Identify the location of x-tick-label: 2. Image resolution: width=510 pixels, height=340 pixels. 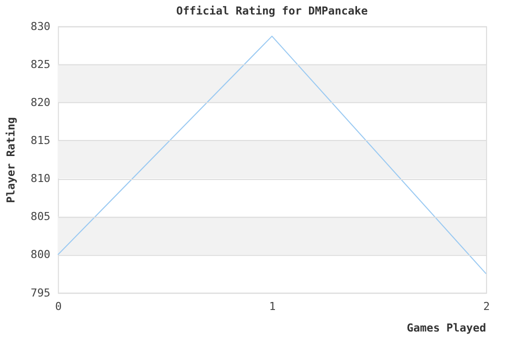
(486, 307).